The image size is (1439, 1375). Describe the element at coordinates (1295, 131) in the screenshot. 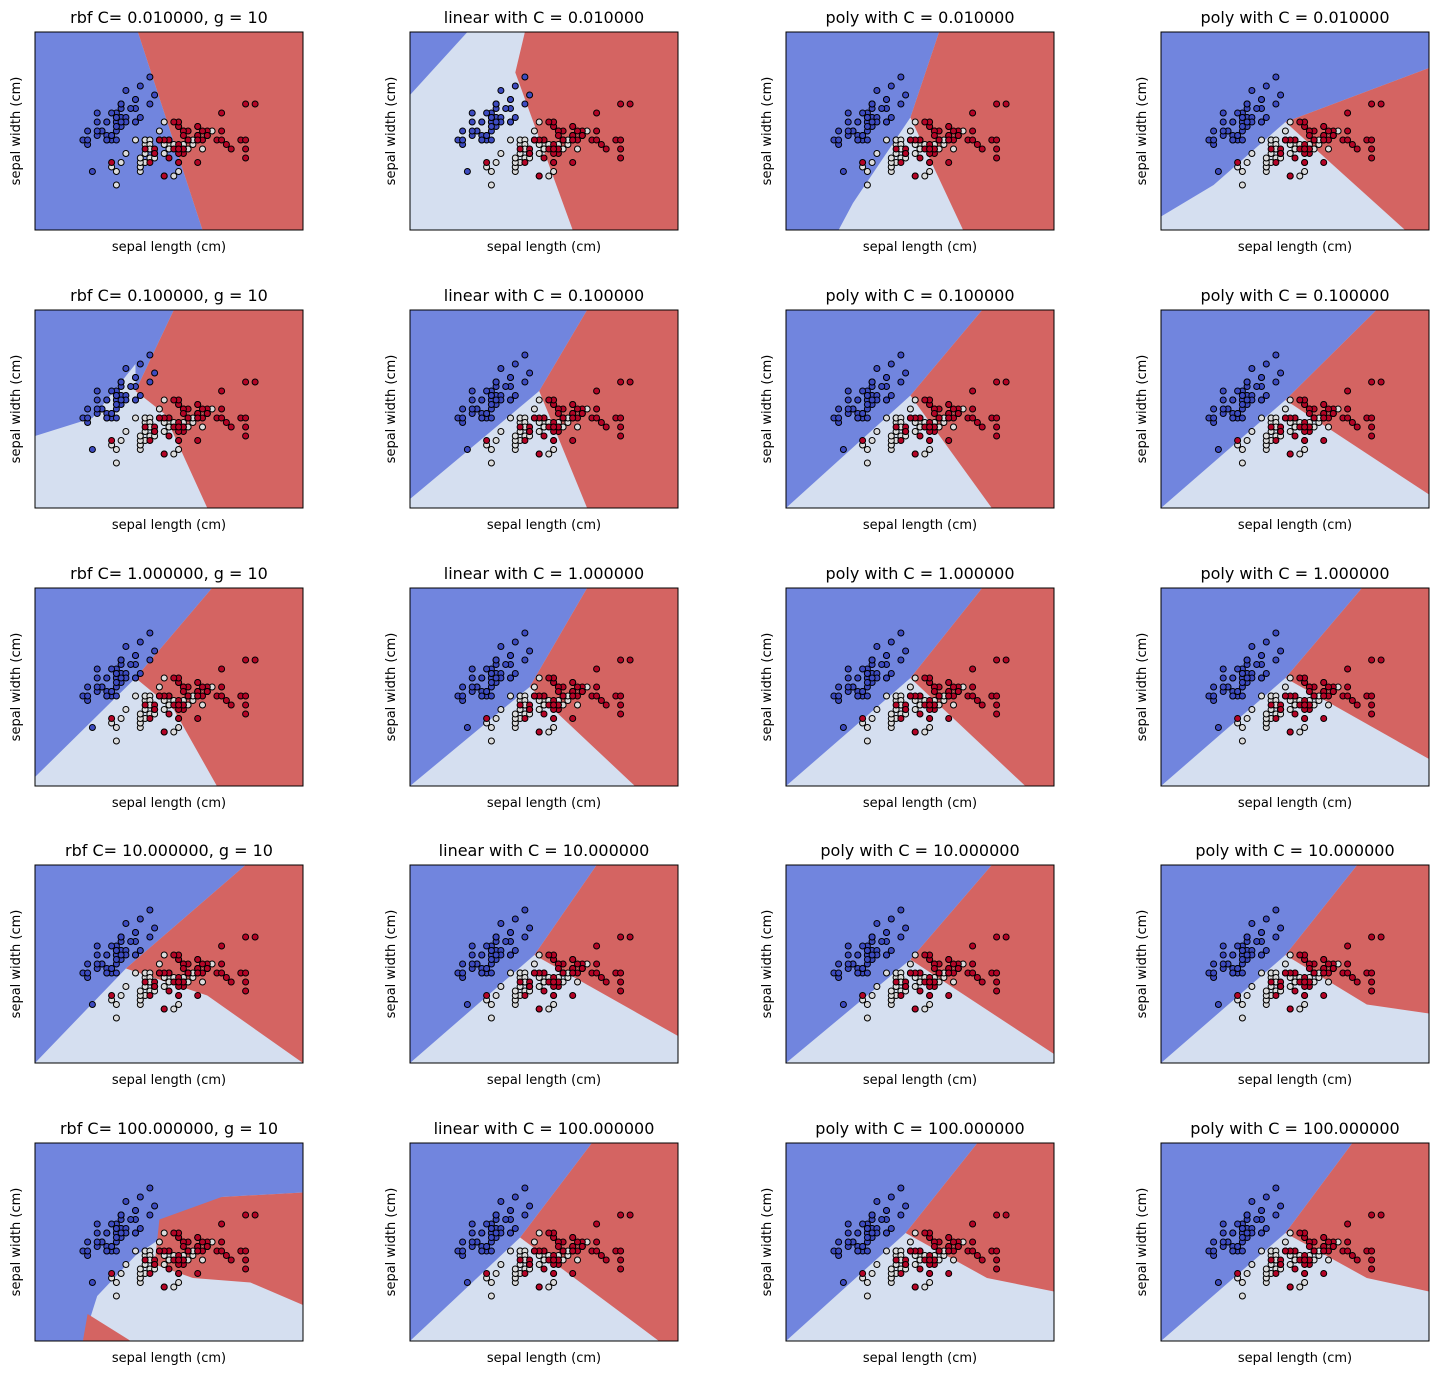

I see `axes-frame` at that location.